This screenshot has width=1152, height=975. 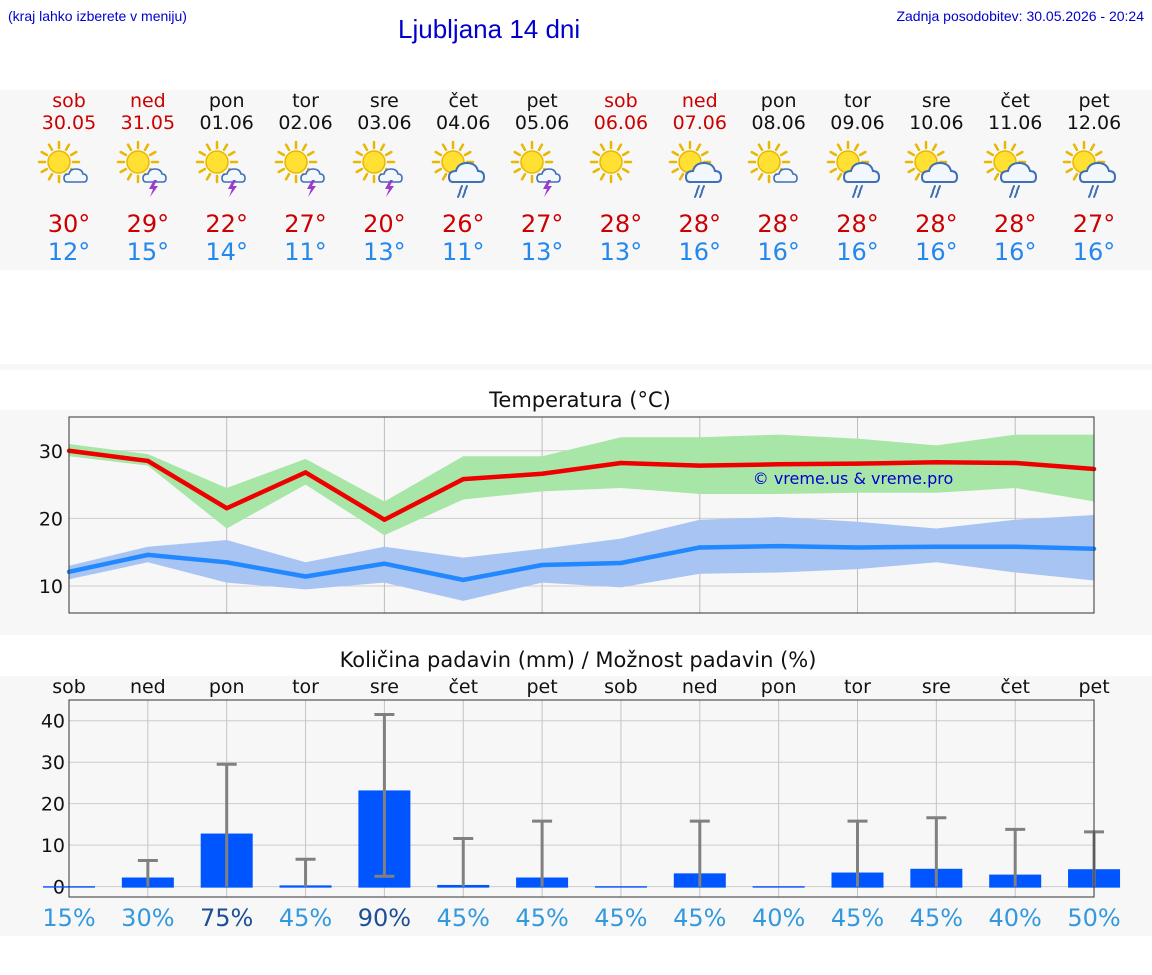 What do you see at coordinates (621, 224) in the screenshot?
I see `temp-max: 28°` at bounding box center [621, 224].